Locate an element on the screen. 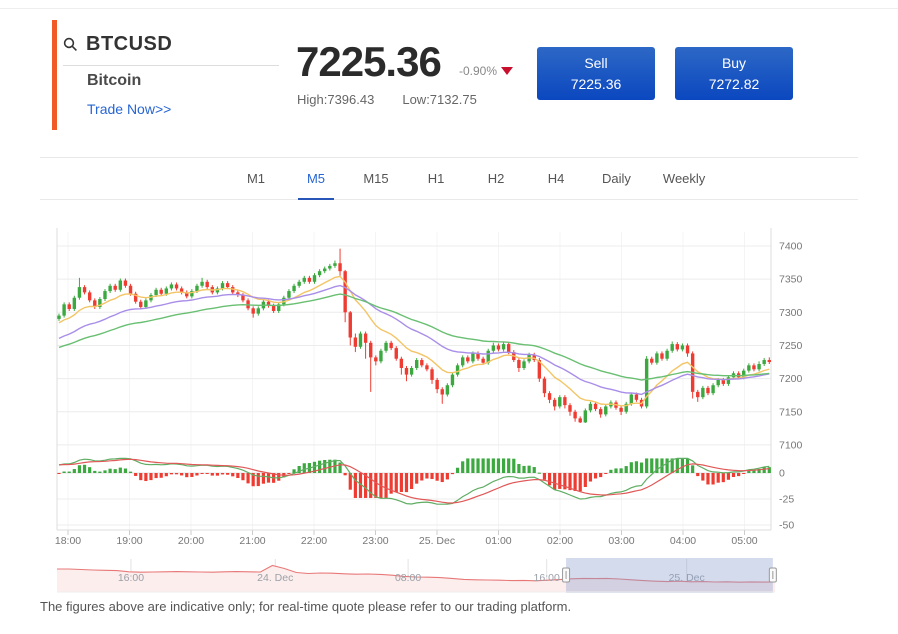  tab-h2: H2 is located at coordinates (496, 178).